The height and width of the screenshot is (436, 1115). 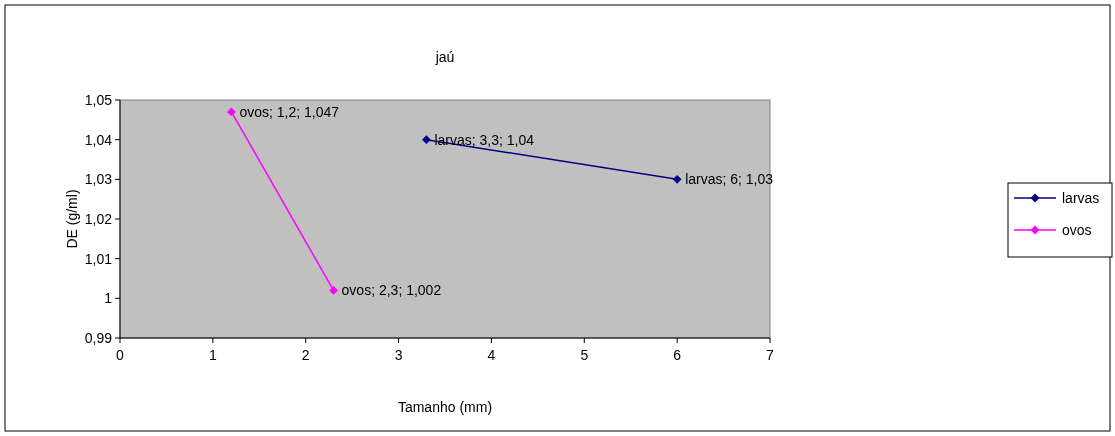 I want to click on x-tick-label: 5, so click(x=584, y=355).